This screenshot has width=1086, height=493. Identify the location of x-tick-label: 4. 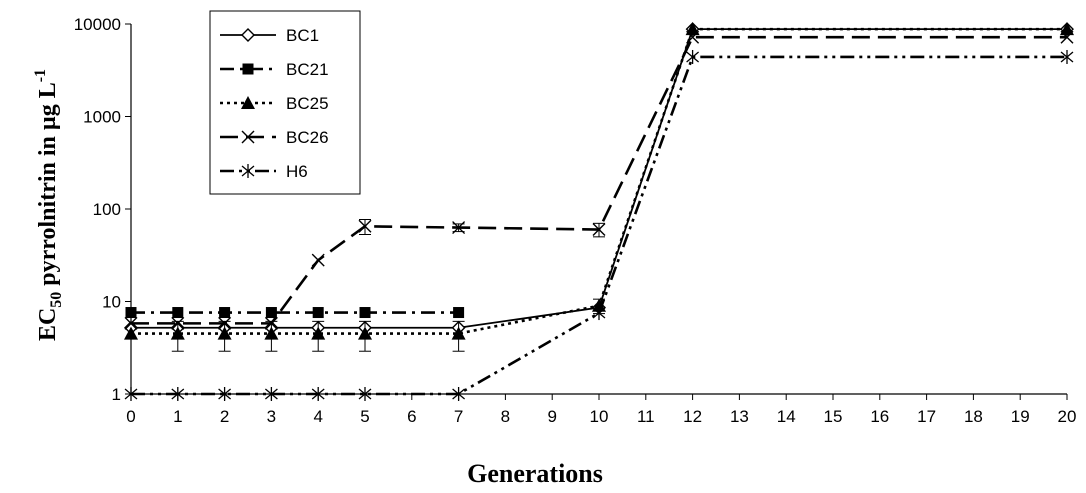
(317, 416).